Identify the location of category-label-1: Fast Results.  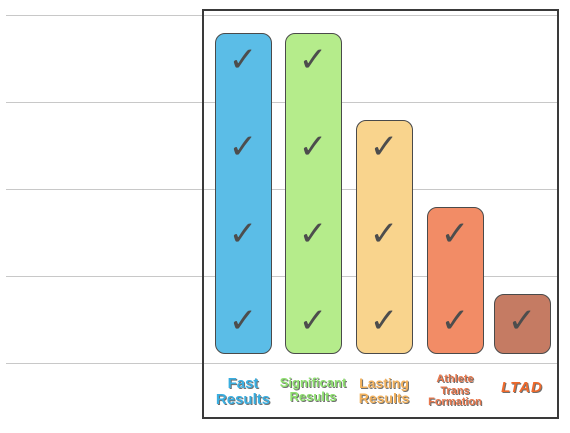
(243, 392).